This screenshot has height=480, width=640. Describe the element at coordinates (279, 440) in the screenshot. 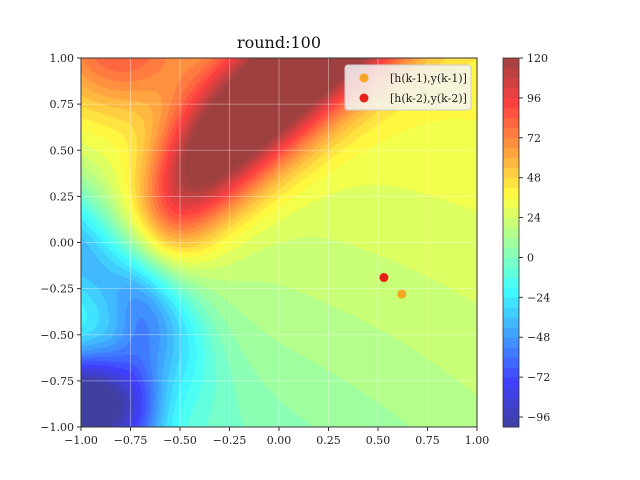

I see `x-tick-label: 0.00` at that location.